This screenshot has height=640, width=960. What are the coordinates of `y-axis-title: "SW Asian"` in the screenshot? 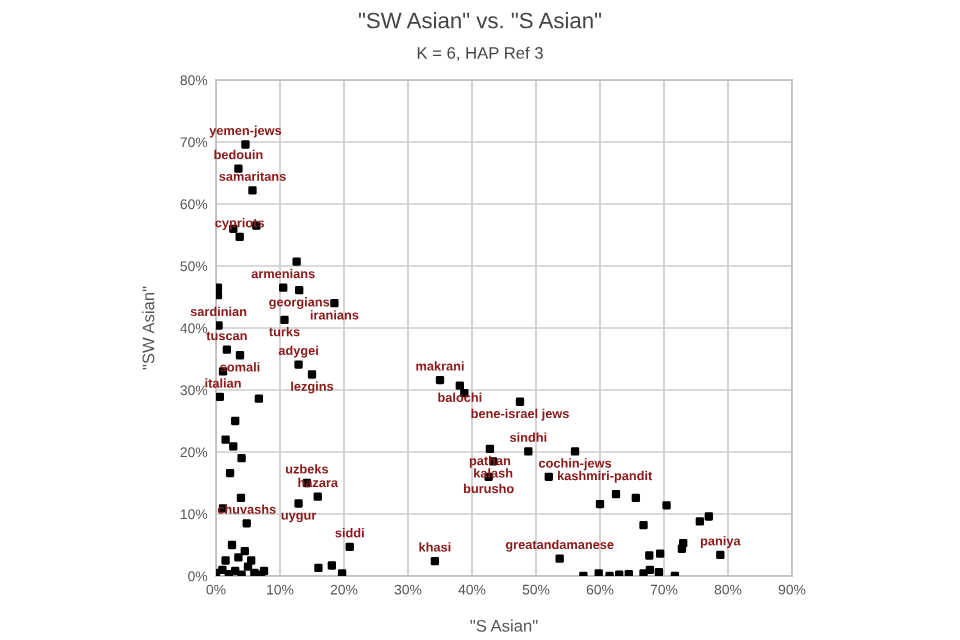 It's located at (148, 328).